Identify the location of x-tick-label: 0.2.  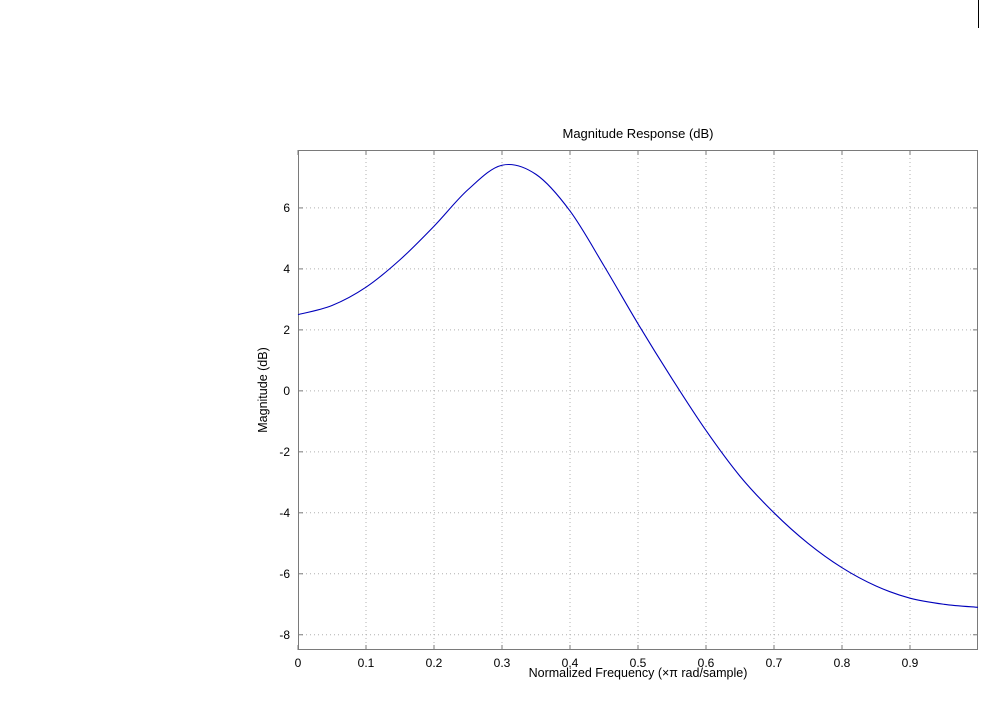
(434, 663).